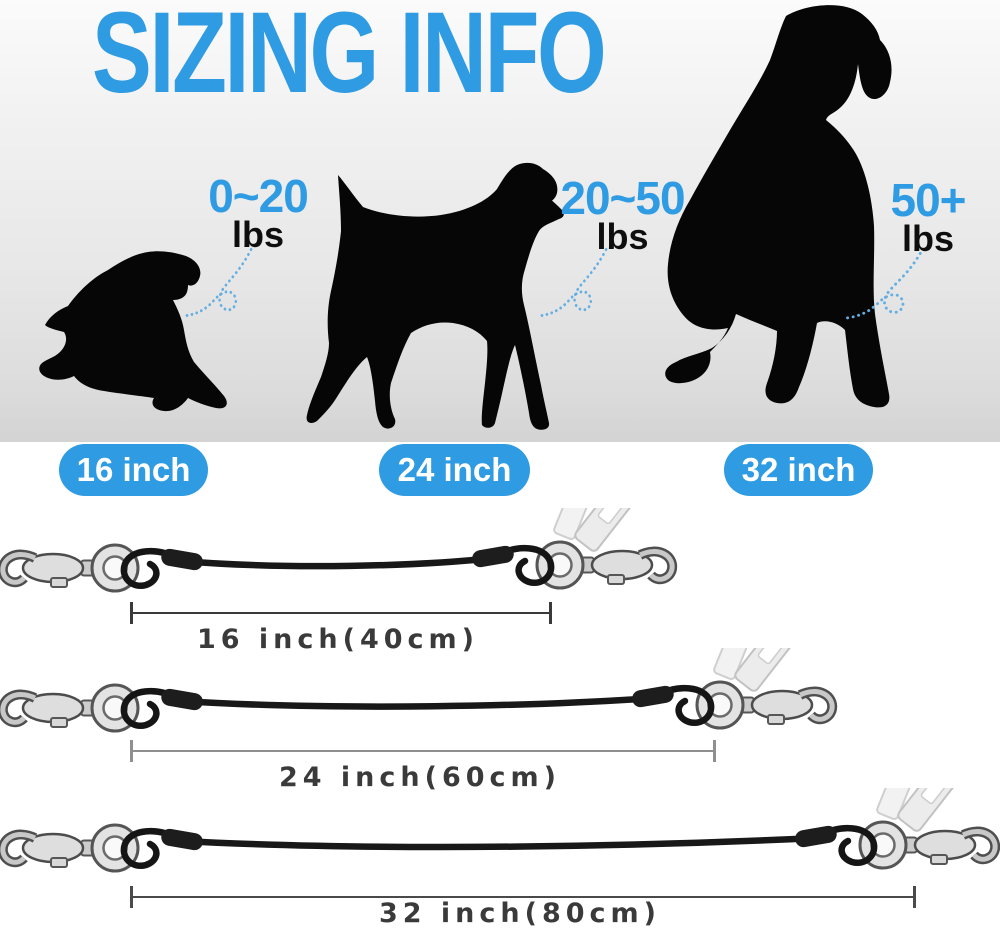 The height and width of the screenshot is (930, 1000). I want to click on cable-16-inch-image, so click(500, 568).